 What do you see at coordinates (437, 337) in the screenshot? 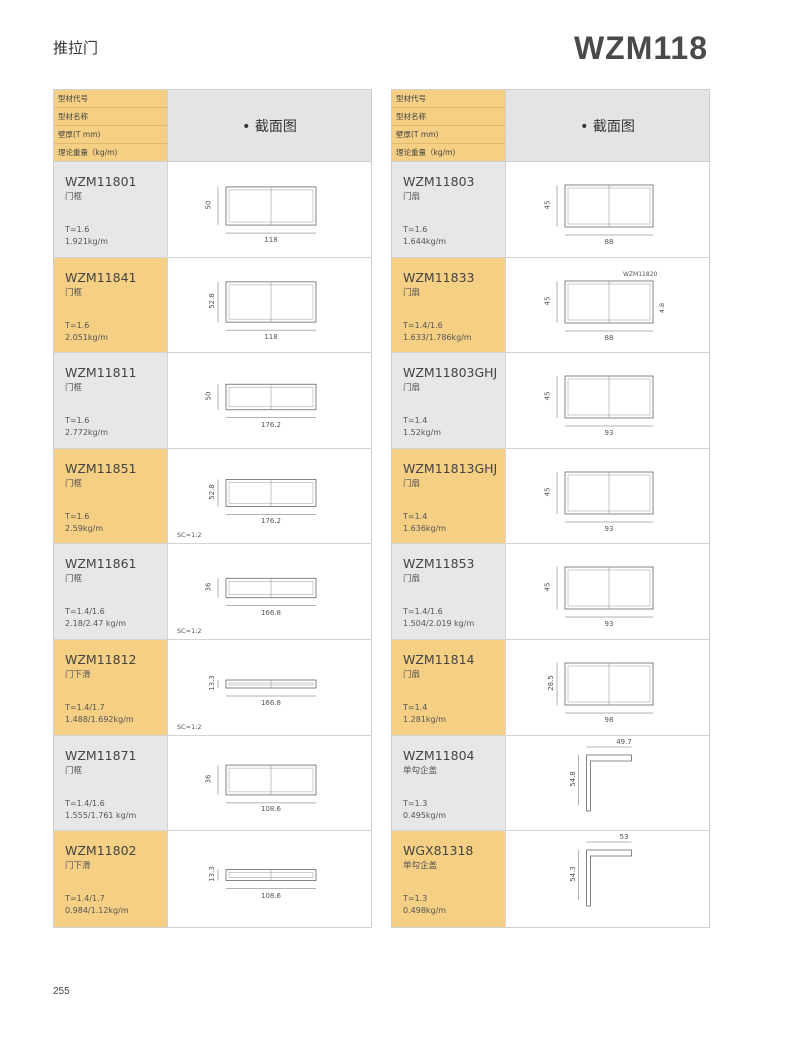
I see `weight: 1.633/1.786kg/m` at bounding box center [437, 337].